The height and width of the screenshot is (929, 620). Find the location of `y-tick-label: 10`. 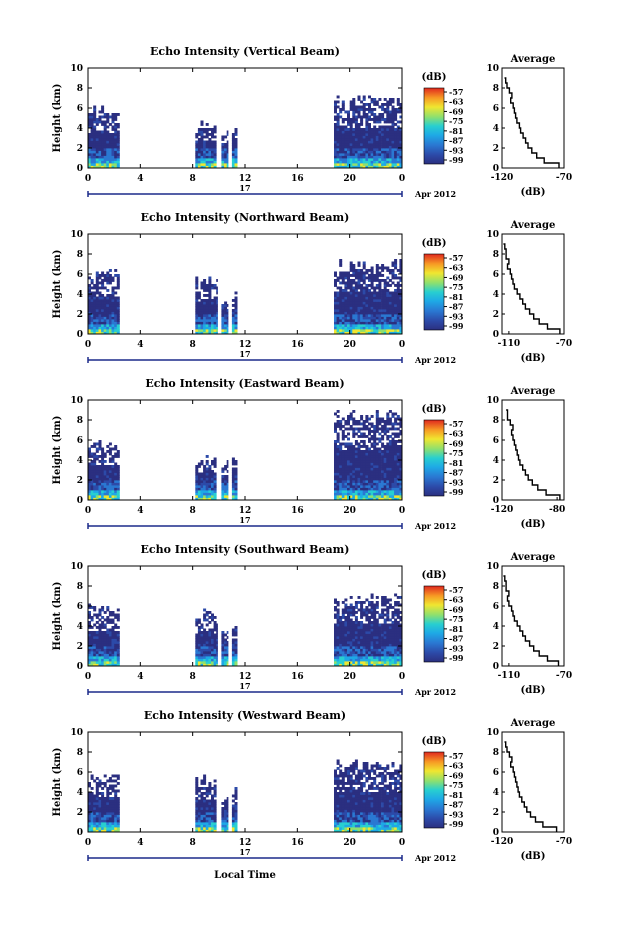

y-tick-label: 10 is located at coordinates (76, 235).